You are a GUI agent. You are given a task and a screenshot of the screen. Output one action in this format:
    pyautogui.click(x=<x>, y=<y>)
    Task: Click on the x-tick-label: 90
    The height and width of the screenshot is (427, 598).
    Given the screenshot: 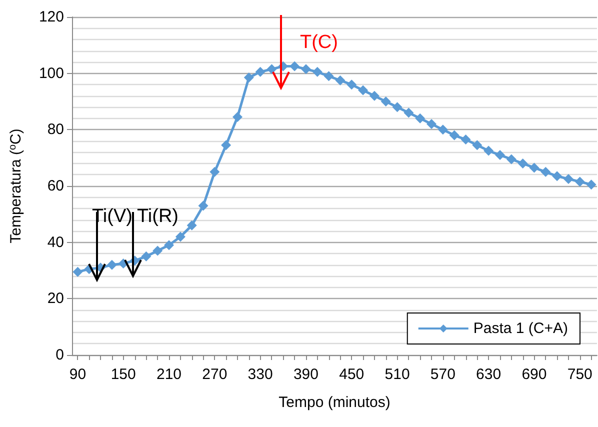 What is the action you would take?
    pyautogui.click(x=77, y=374)
    